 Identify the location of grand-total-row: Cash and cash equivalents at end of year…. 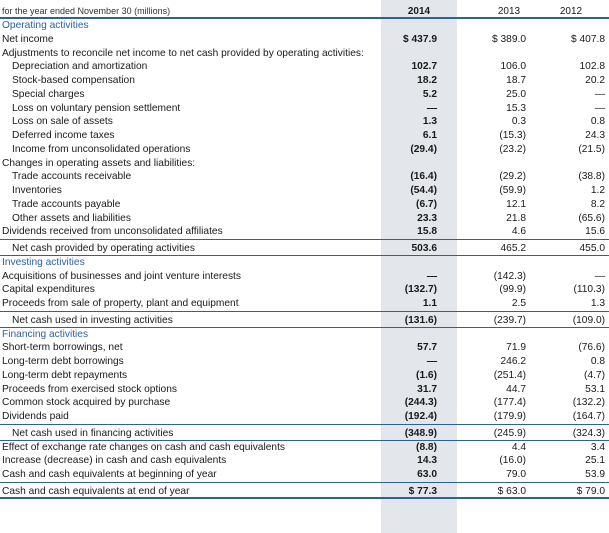
(304, 490).